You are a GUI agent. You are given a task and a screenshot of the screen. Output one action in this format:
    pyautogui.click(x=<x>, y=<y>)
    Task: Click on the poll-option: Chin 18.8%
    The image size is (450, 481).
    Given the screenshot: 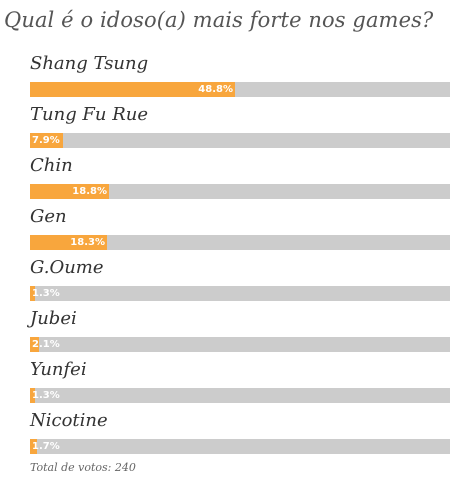 What is the action you would take?
    pyautogui.click(x=240, y=180)
    